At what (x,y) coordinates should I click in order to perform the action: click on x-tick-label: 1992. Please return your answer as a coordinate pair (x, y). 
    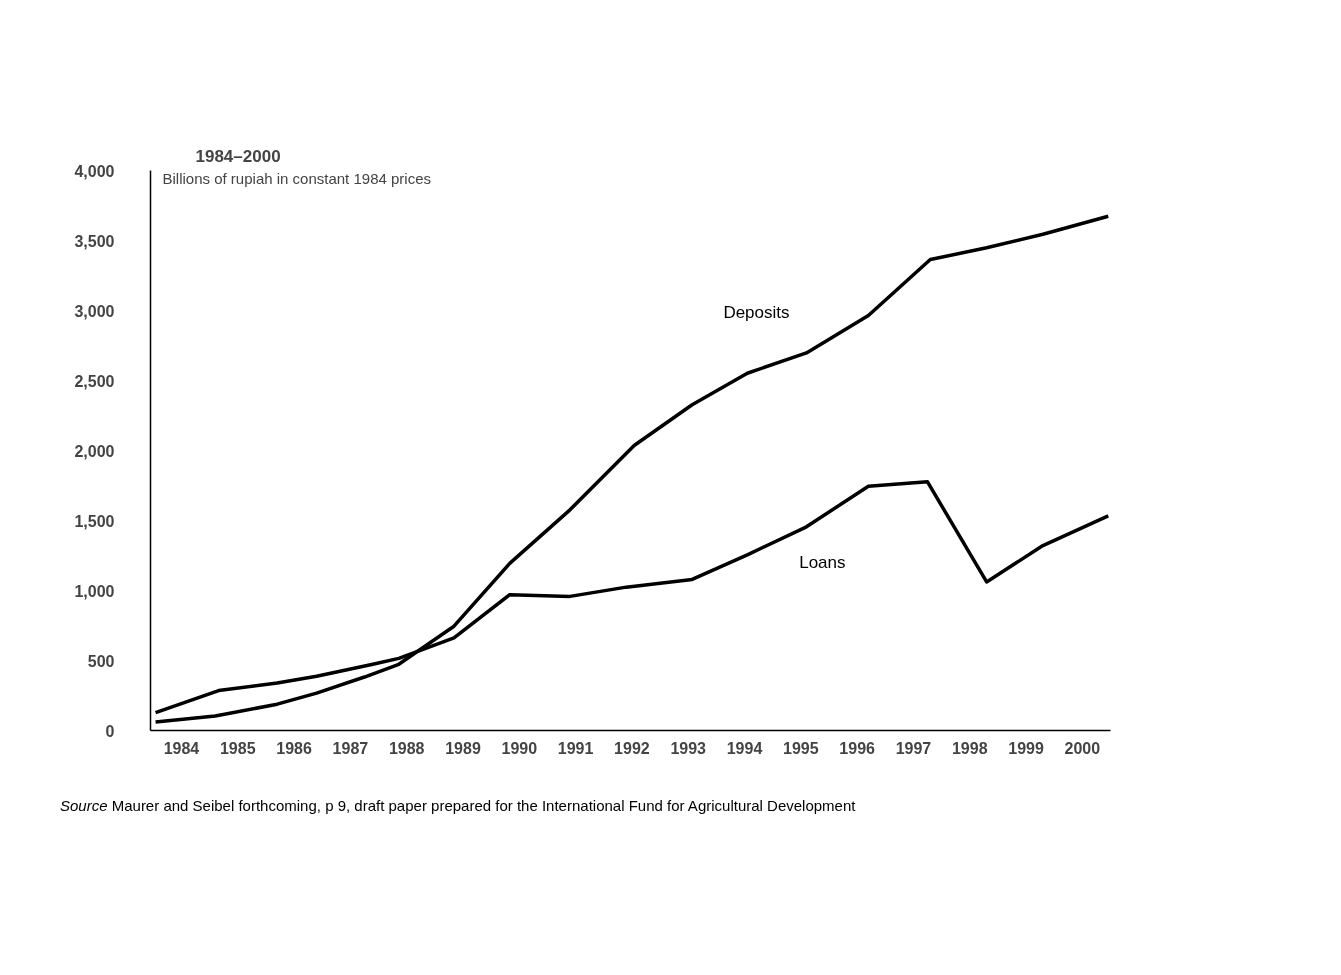
    Looking at the image, I should click on (632, 748).